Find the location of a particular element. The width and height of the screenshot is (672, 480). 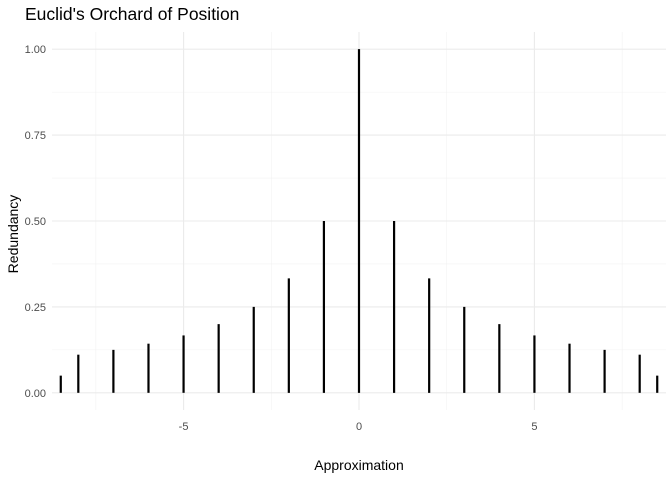

y-tick-label: 0.25 is located at coordinates (35, 308).